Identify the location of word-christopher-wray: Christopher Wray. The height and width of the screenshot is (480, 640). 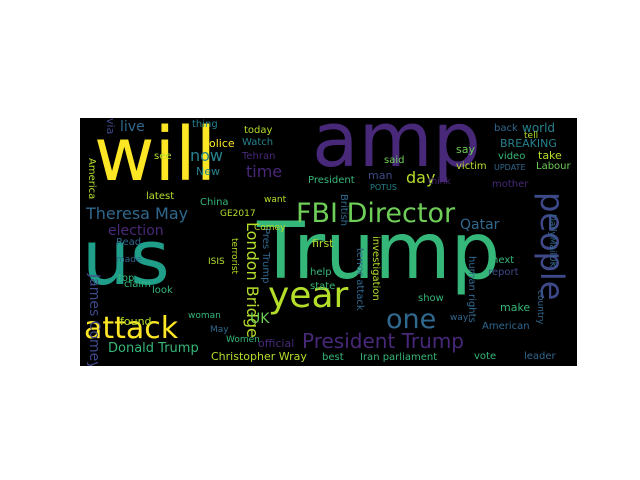
(259, 356).